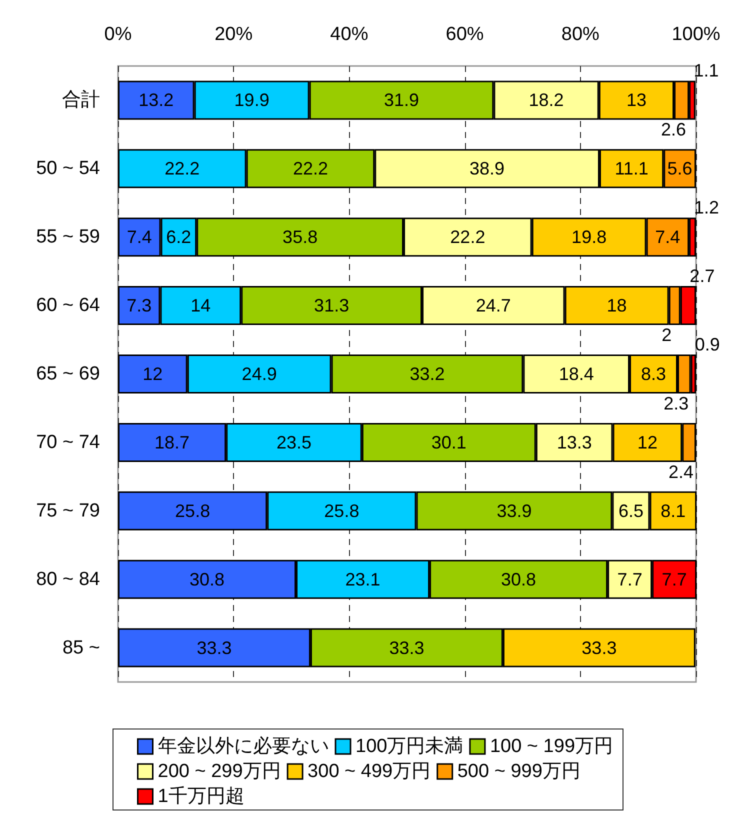 The image size is (738, 820). I want to click on data-label: 5.6, so click(679, 168).